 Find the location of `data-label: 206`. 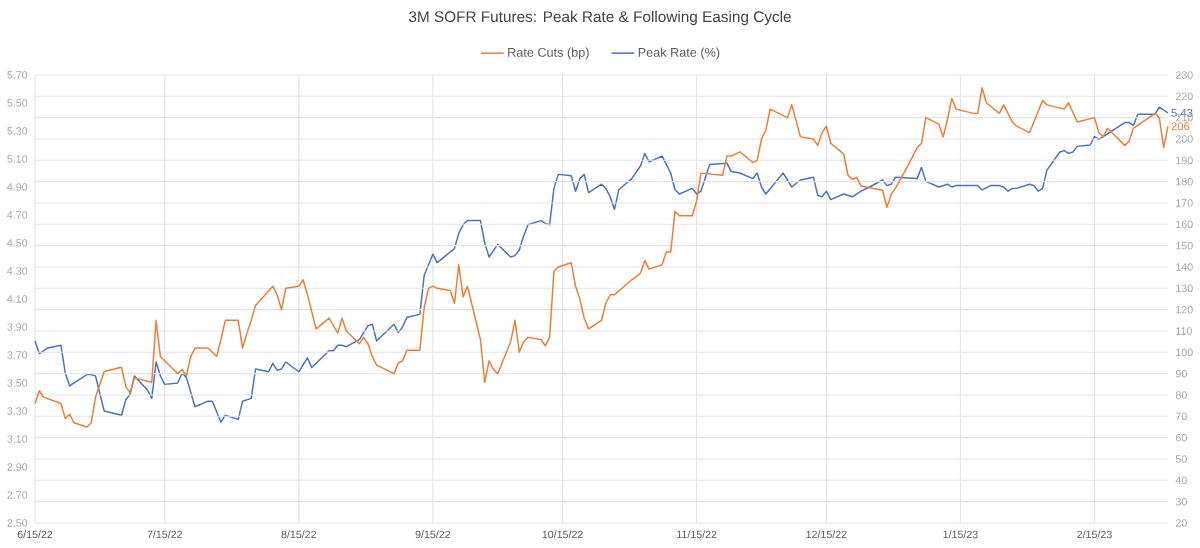

data-label: 206 is located at coordinates (1180, 126).